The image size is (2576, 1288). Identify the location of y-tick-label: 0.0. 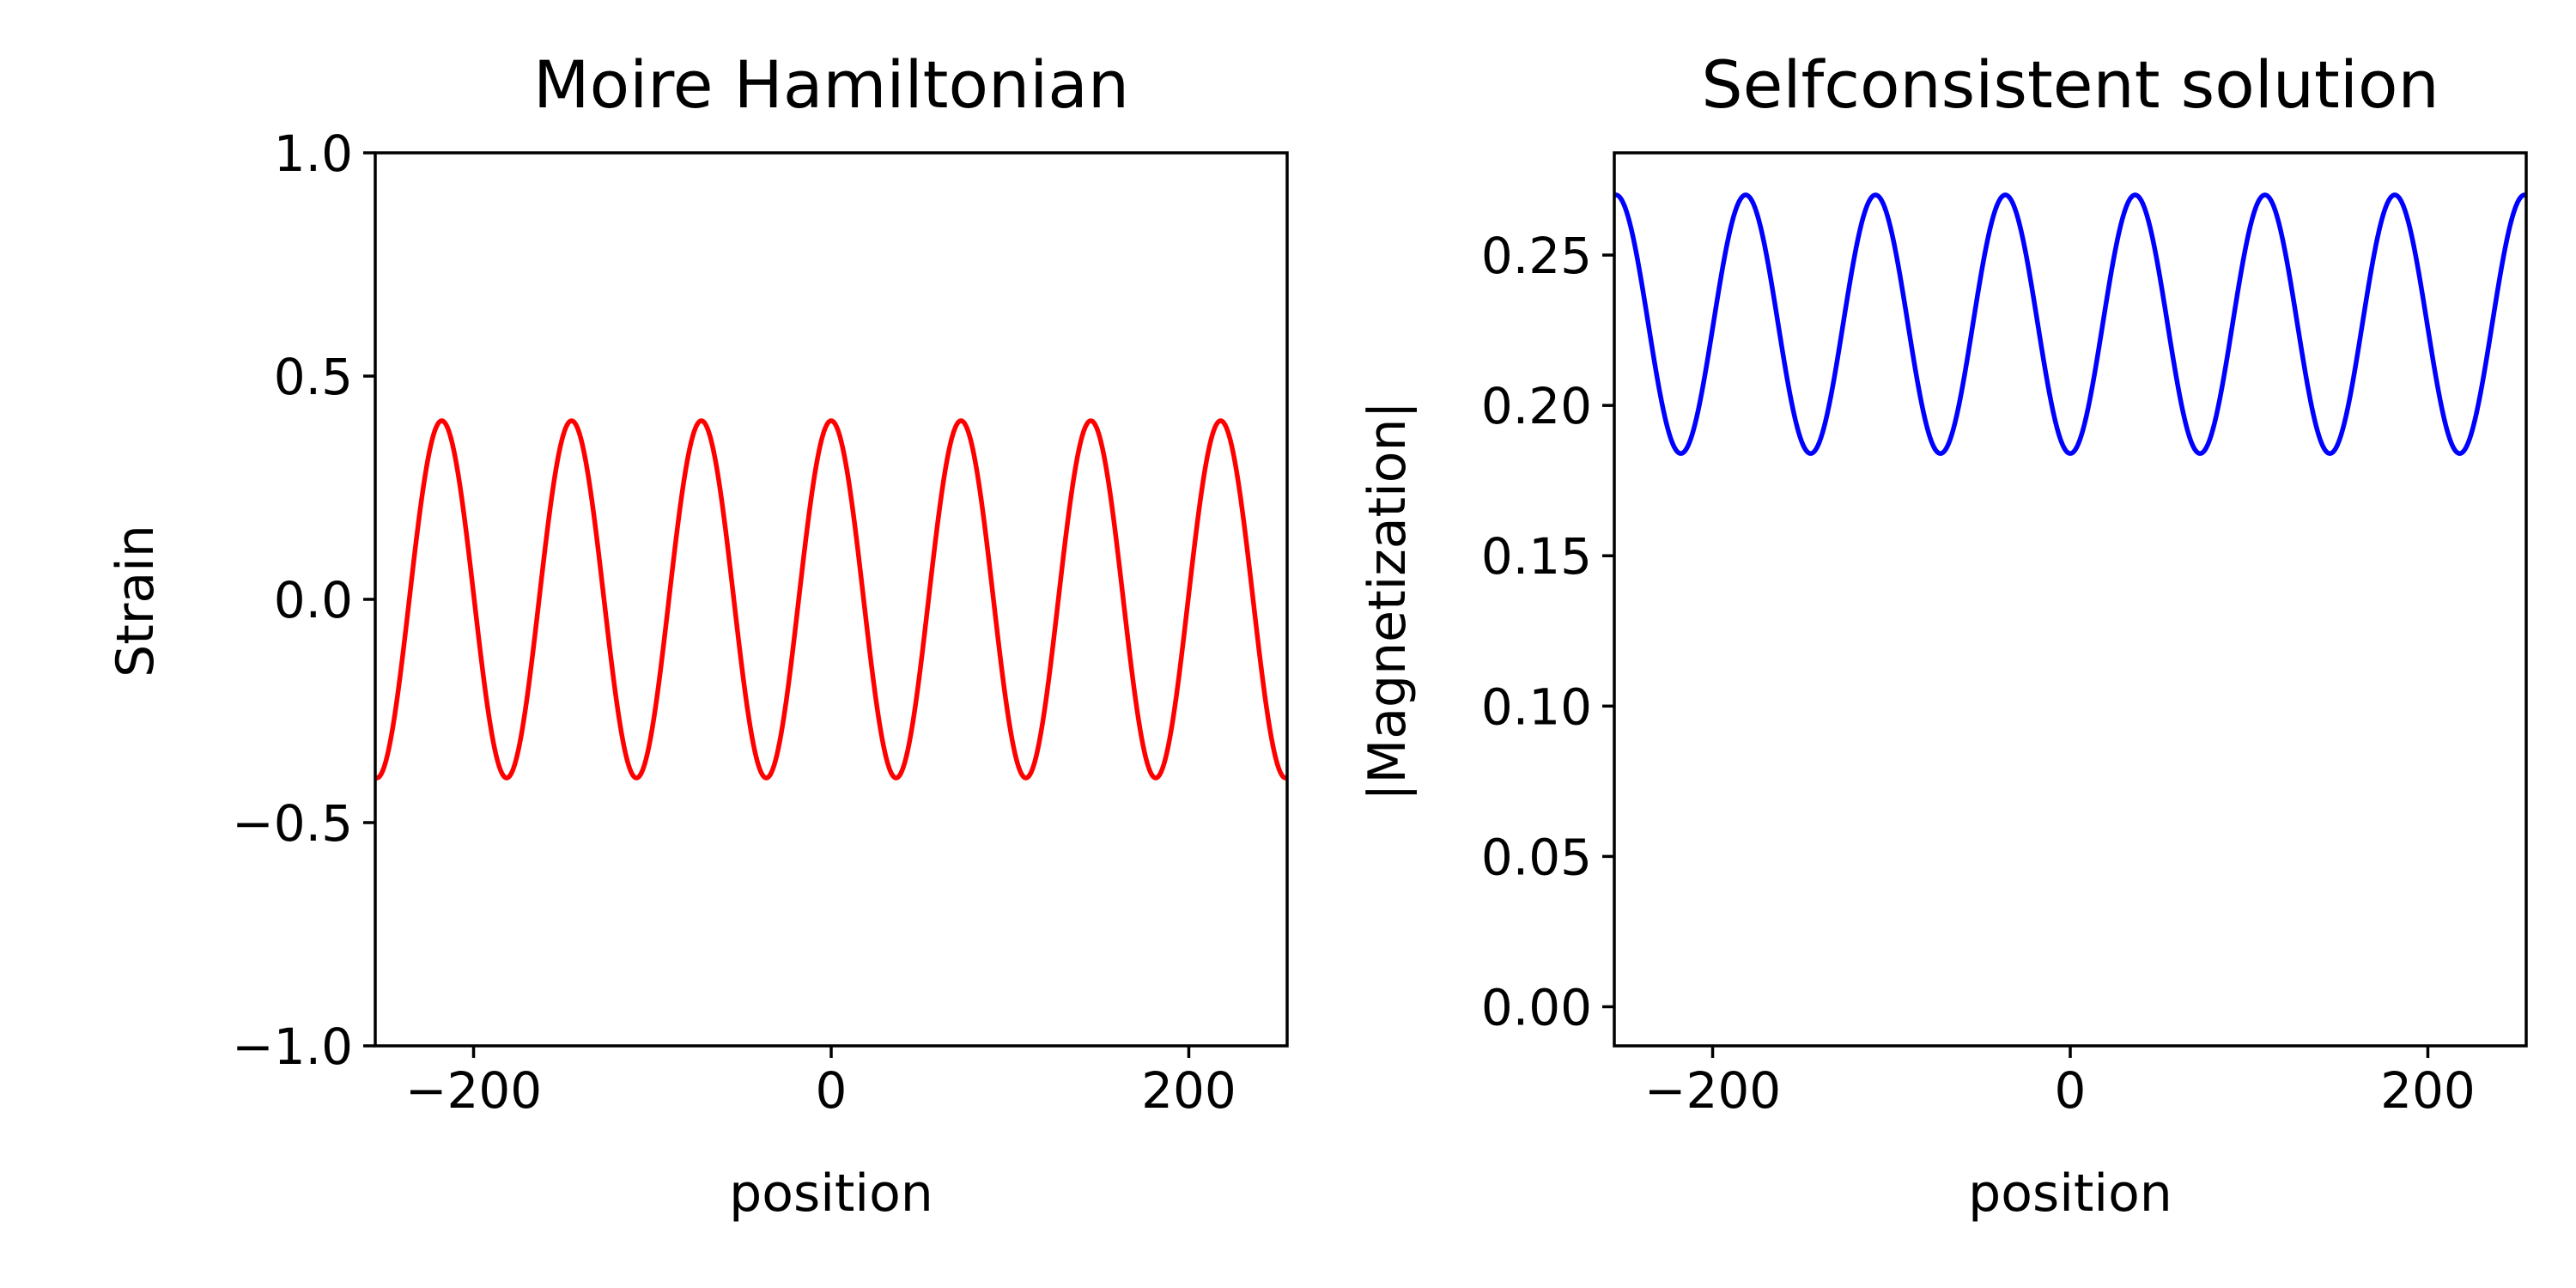
(313, 600).